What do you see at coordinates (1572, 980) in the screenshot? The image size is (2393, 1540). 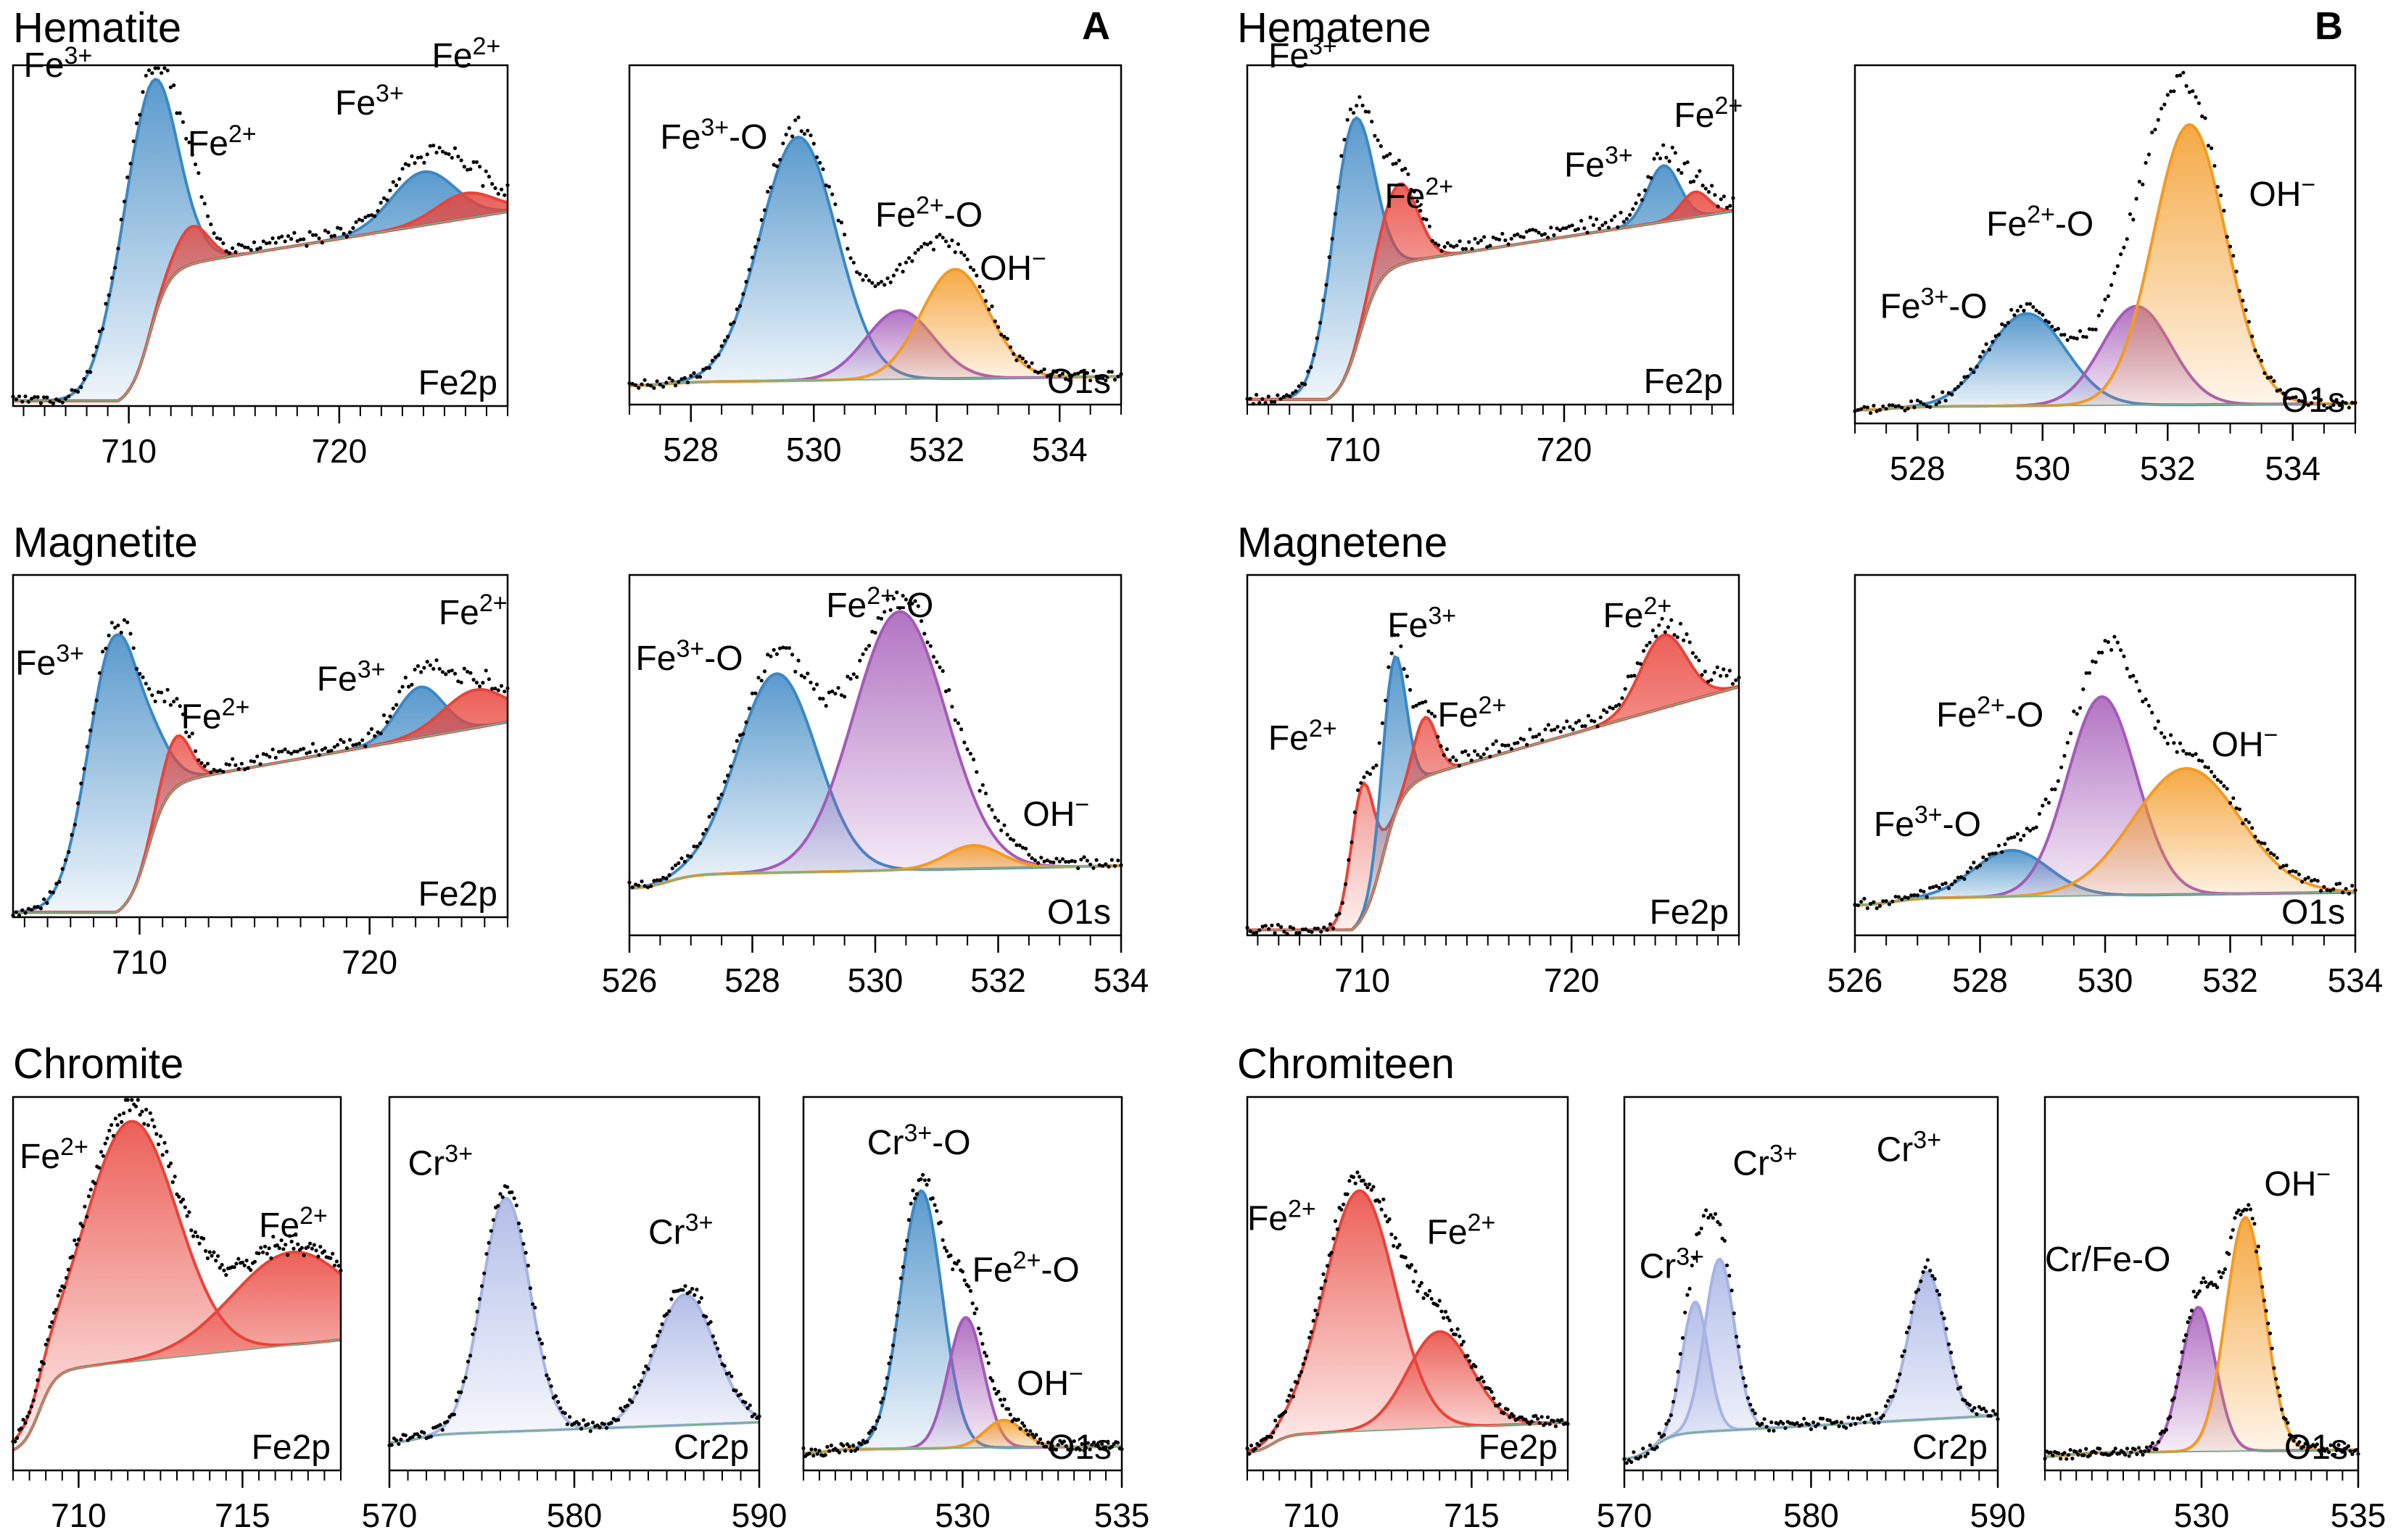 I see `x-tick-label: 720` at bounding box center [1572, 980].